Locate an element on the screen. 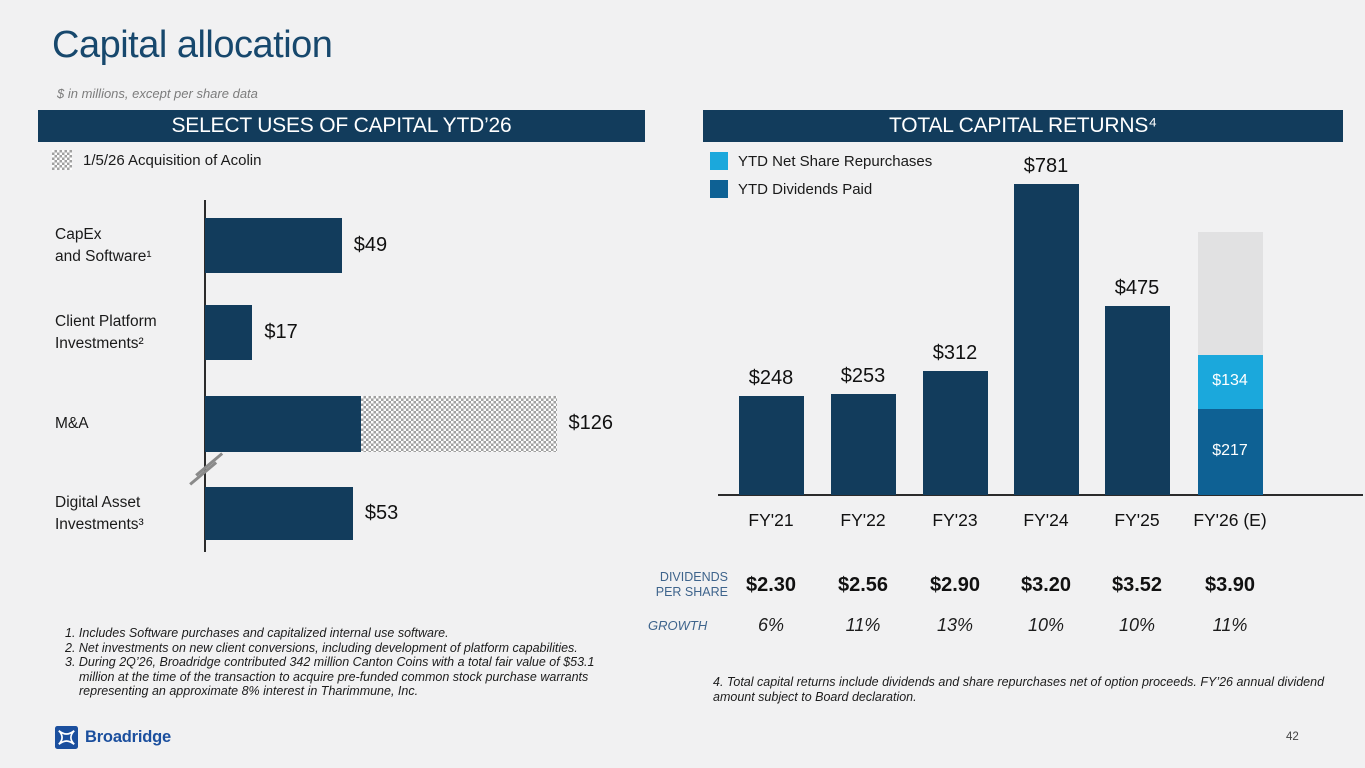  bar-segment-ytd-net-share-repurchases: $134 is located at coordinates (1230, 382).